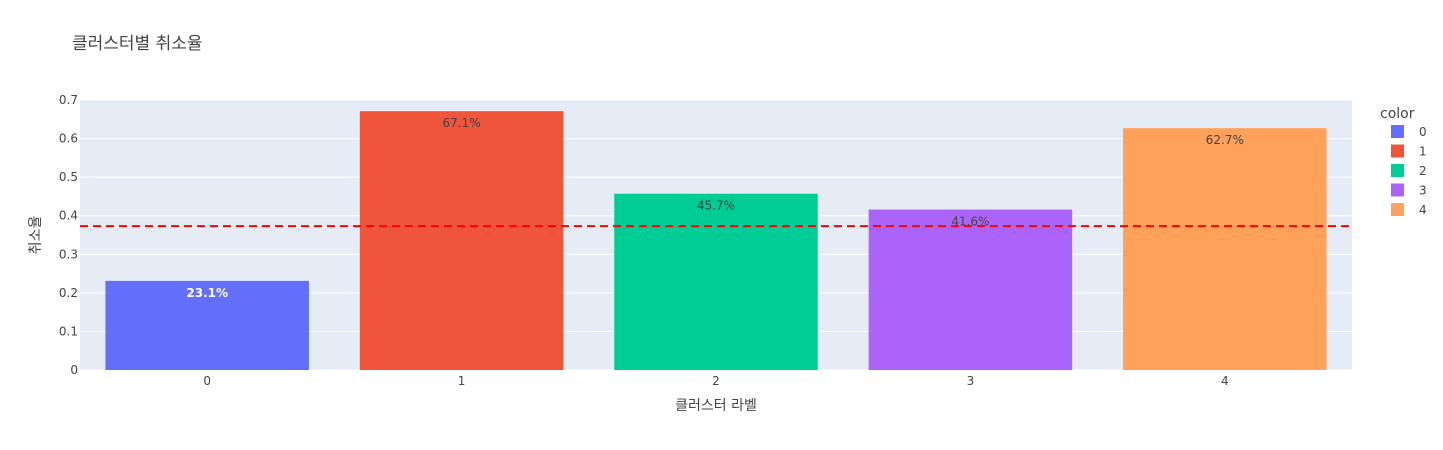 The image size is (1443, 450). What do you see at coordinates (1423, 132) in the screenshot?
I see `legend-item-label: 0` at bounding box center [1423, 132].